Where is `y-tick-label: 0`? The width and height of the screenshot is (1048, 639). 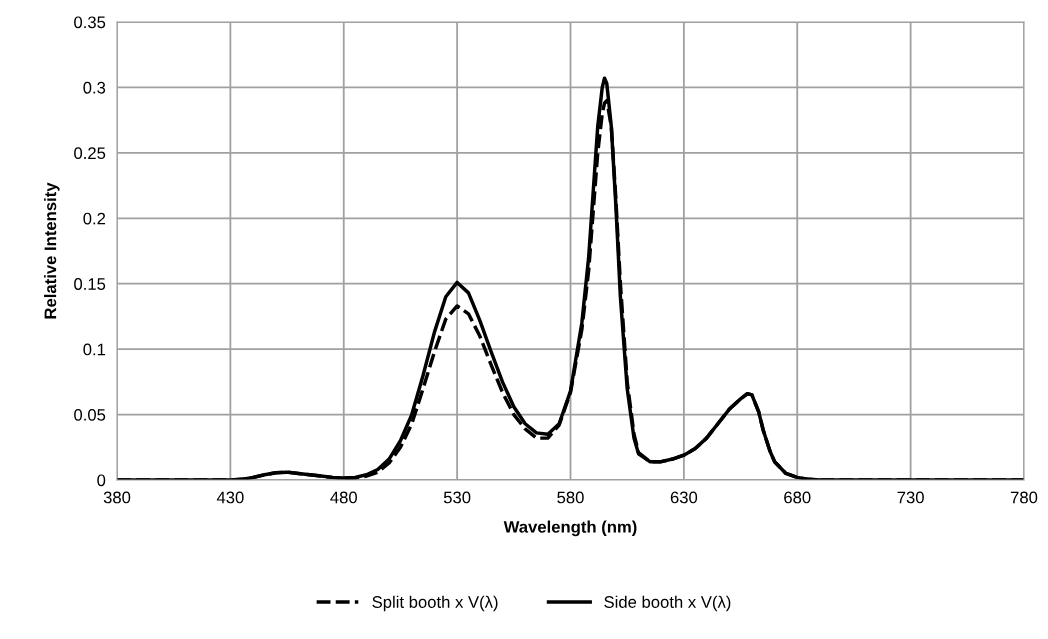
y-tick-label: 0 is located at coordinates (101, 480).